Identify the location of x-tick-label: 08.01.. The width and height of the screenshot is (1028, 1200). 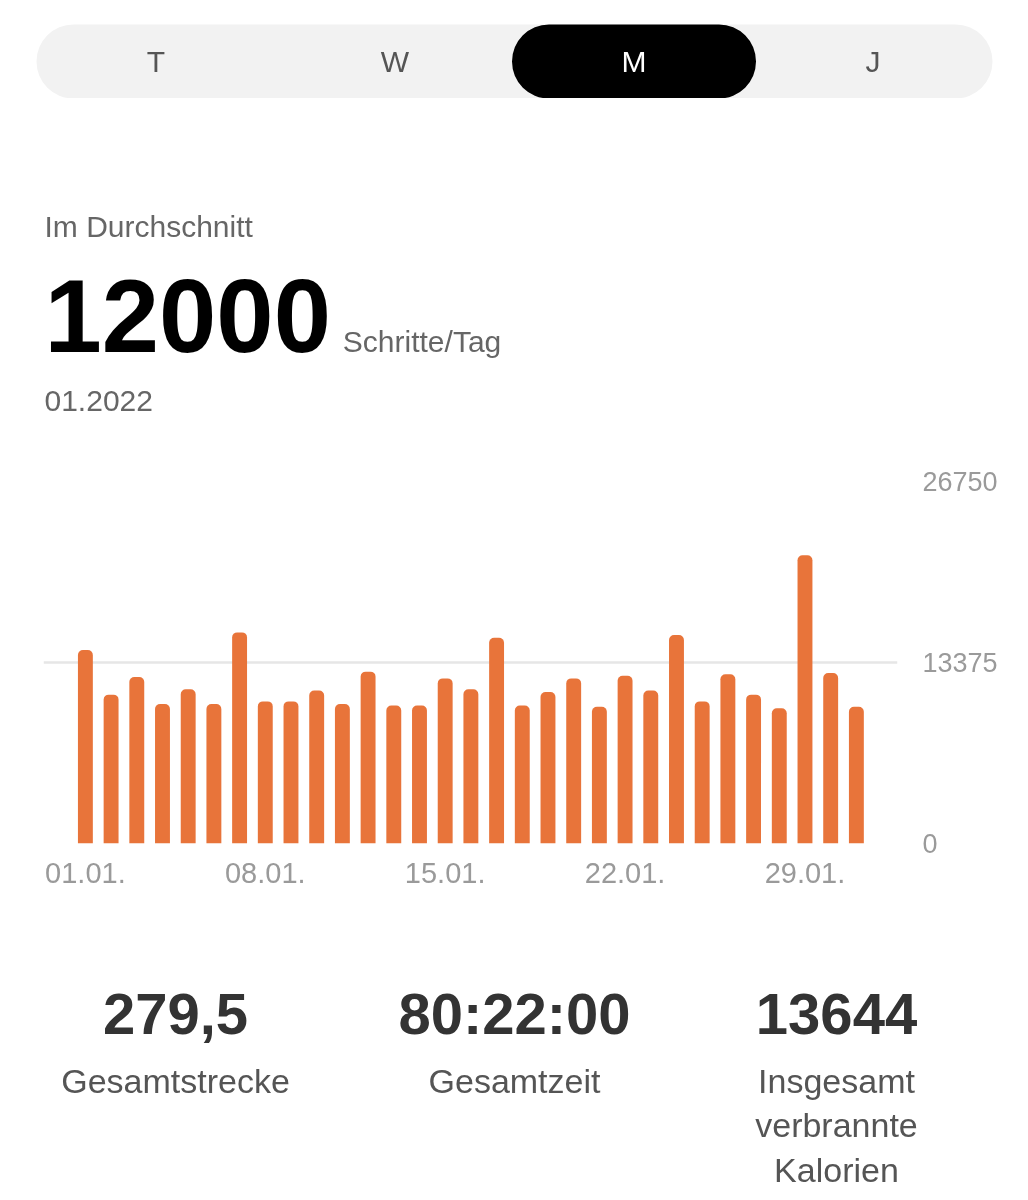
(265, 872).